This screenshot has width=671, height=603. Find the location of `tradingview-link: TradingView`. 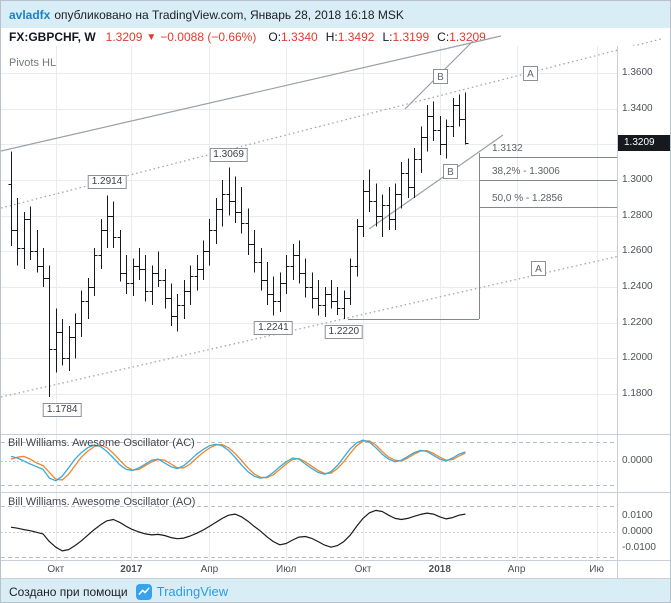

tradingview-link: TradingView is located at coordinates (182, 591).